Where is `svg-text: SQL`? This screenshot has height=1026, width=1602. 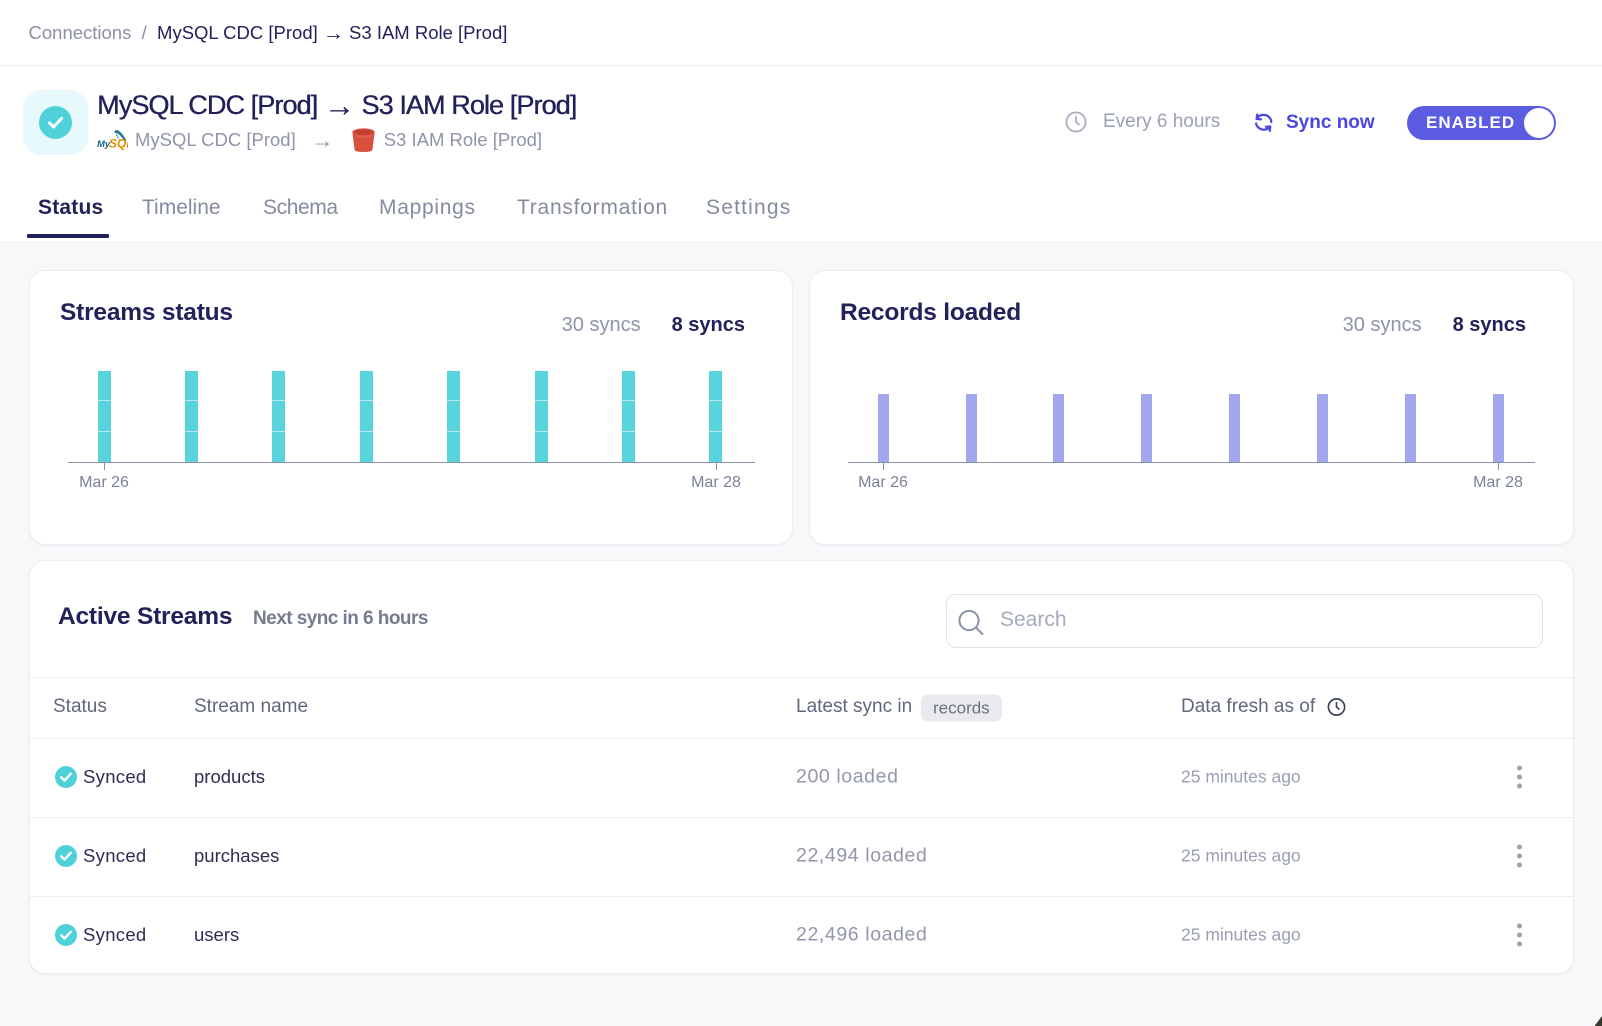
svg-text: SQL is located at coordinates (118, 144).